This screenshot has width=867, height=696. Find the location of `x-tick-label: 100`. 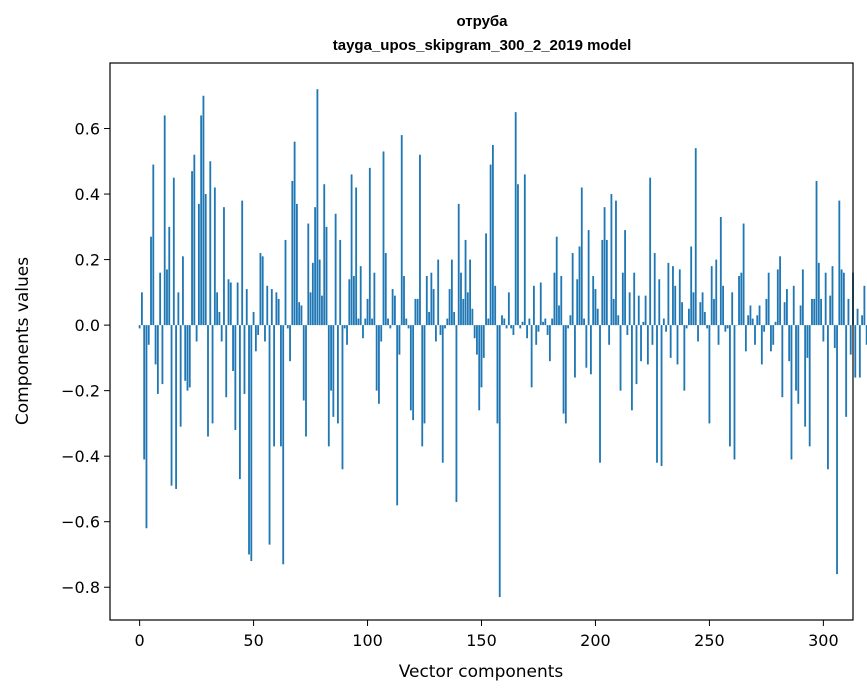

x-tick-label: 100 is located at coordinates (367, 640).